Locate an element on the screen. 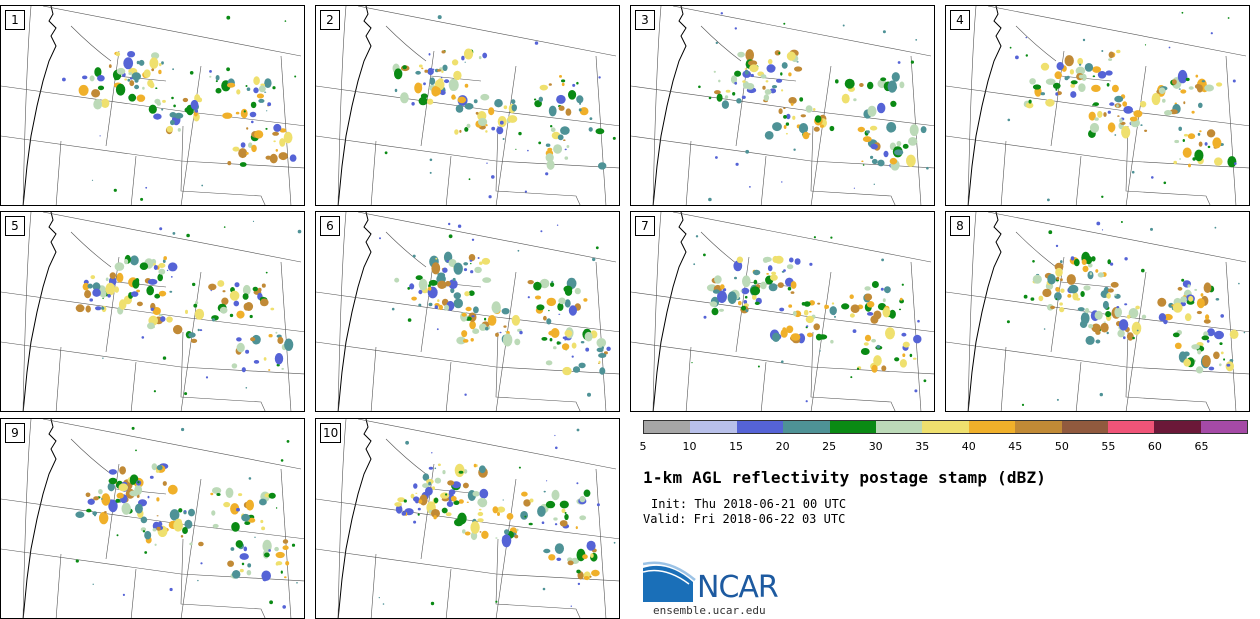 This screenshot has height=619, width=1260. member-number-label: 1 is located at coordinates (15, 20).